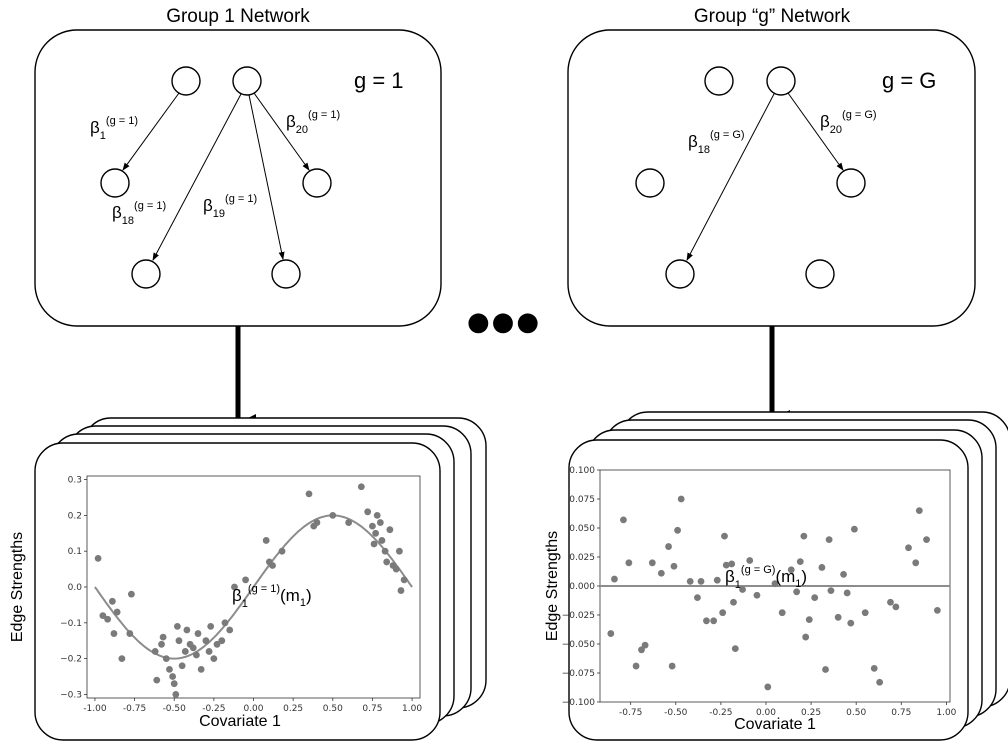 The width and height of the screenshot is (1008, 744). Describe the element at coordinates (240, 721) in the screenshot. I see `x-axis-label: Covariate 1` at that location.